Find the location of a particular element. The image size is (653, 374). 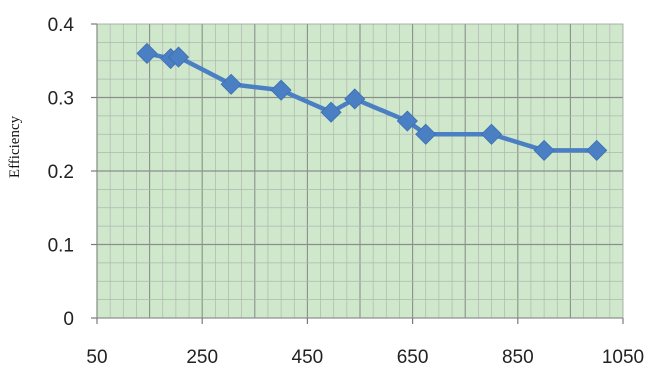

y-tick-label: 0.3 is located at coordinates (61, 99).